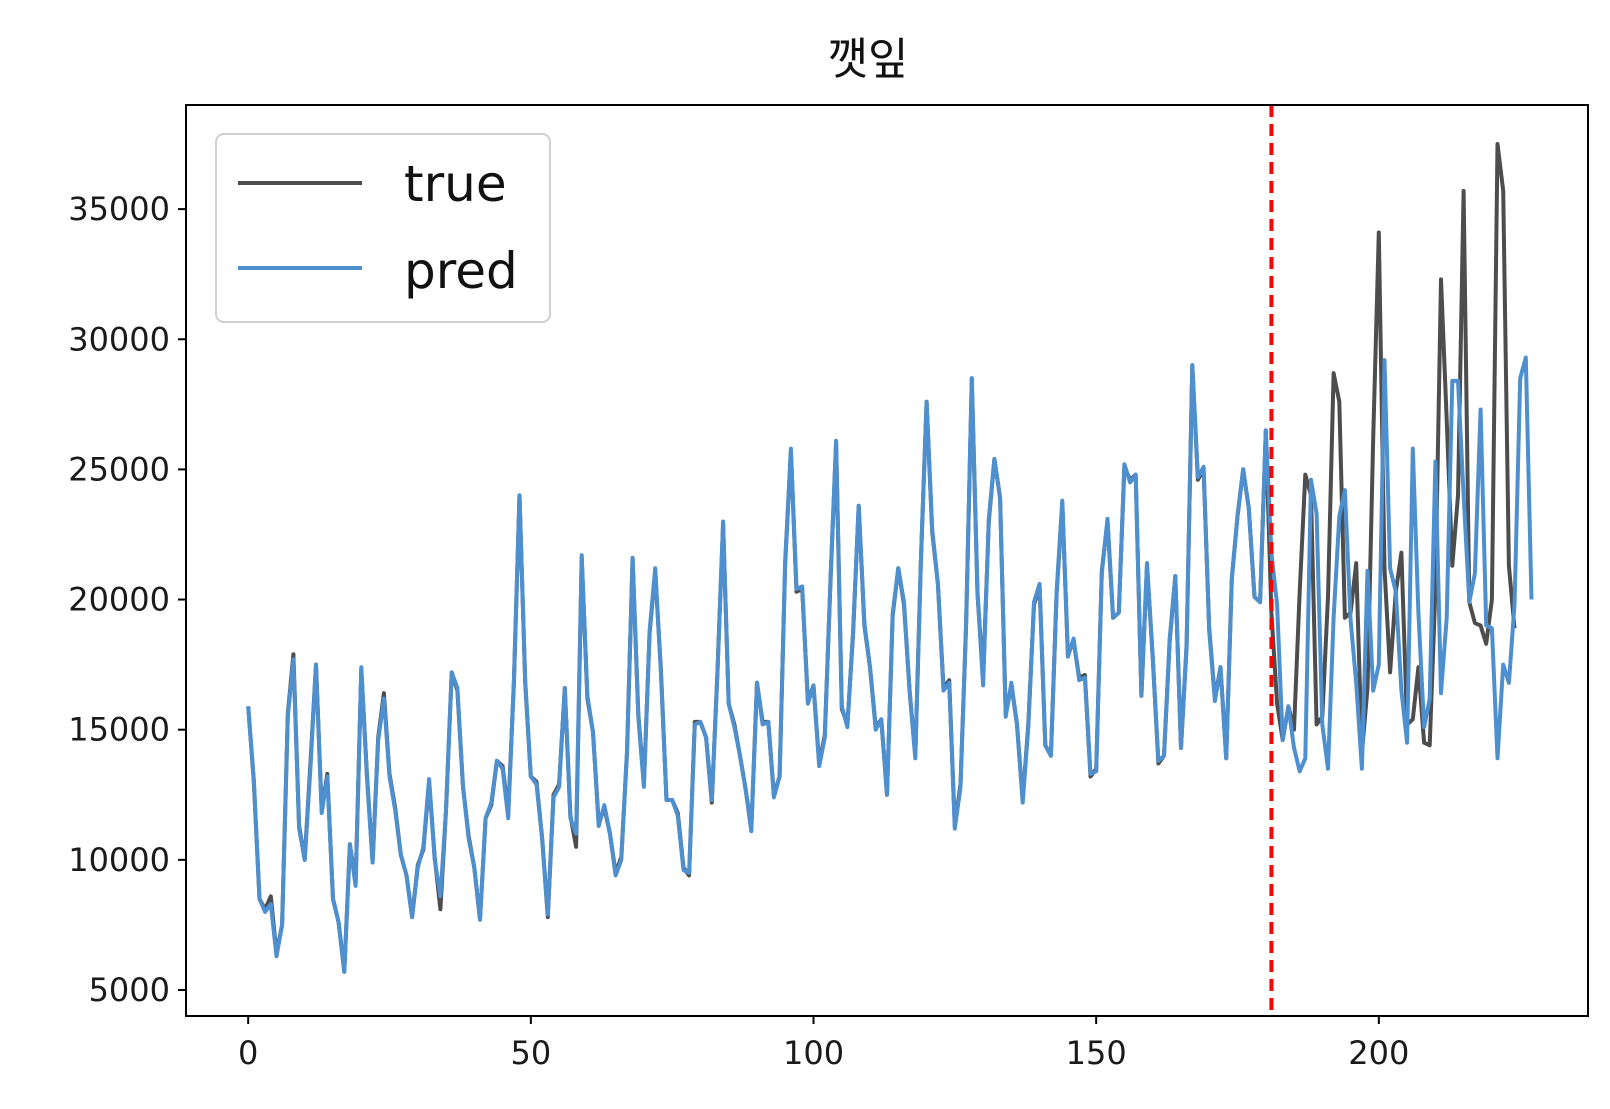 The width and height of the screenshot is (1610, 1109). I want to click on y-tick-label: 10000, so click(119, 860).